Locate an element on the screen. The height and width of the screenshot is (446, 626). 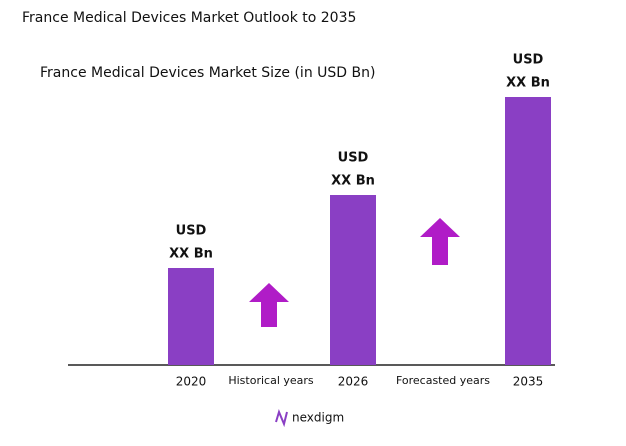
logo-text: nexdigm is located at coordinates (318, 418).